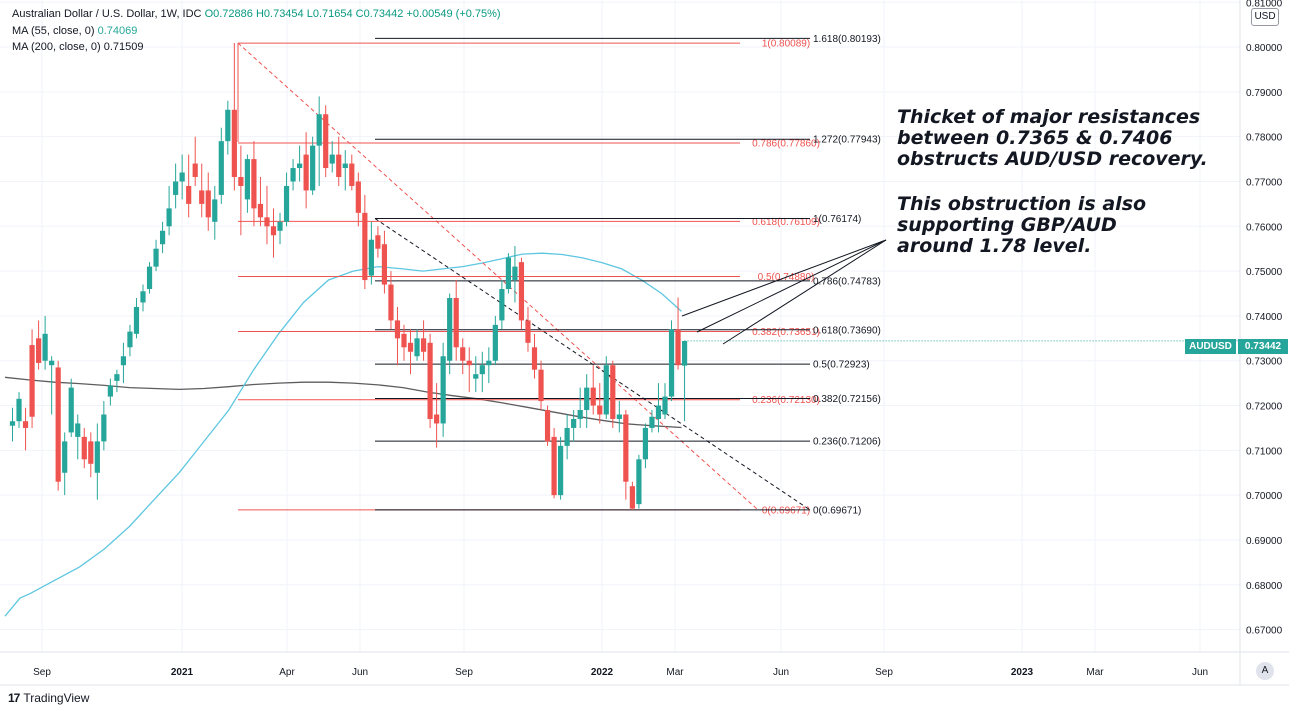  I want to click on tradingview-logo-icon: 17, so click(14, 698).